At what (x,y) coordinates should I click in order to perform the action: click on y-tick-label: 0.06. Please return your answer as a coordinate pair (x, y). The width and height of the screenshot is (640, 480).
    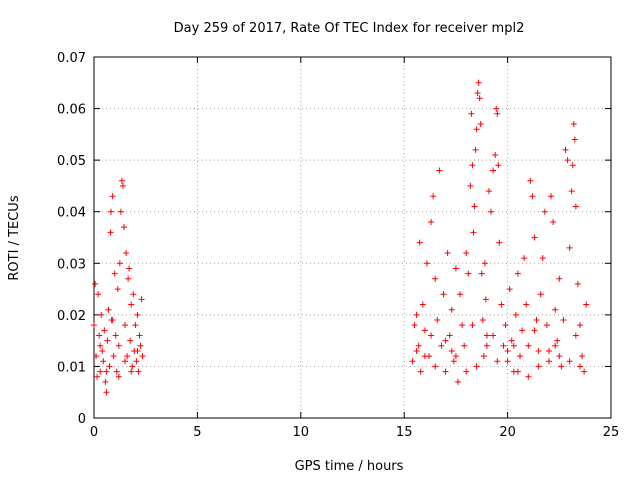
    Looking at the image, I should click on (71, 110).